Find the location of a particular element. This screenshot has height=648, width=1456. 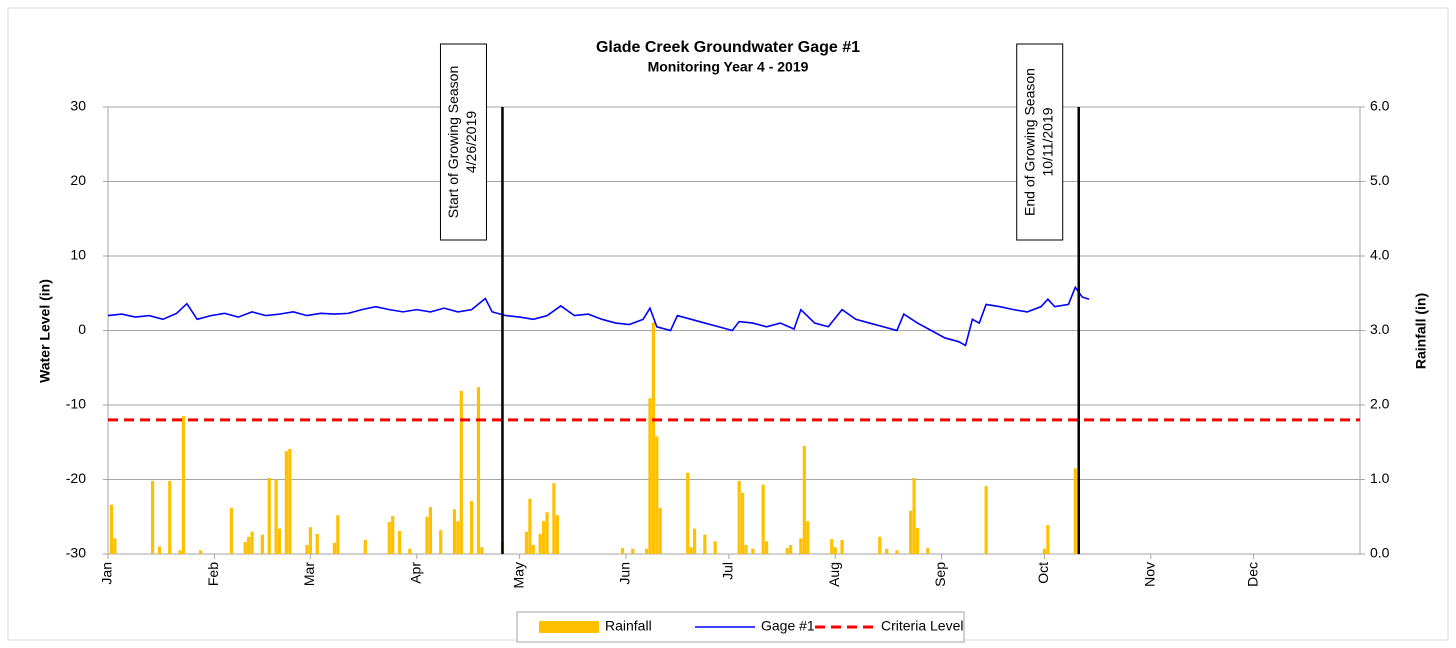

annotation-text: Start of Growing Season is located at coordinates (453, 142).